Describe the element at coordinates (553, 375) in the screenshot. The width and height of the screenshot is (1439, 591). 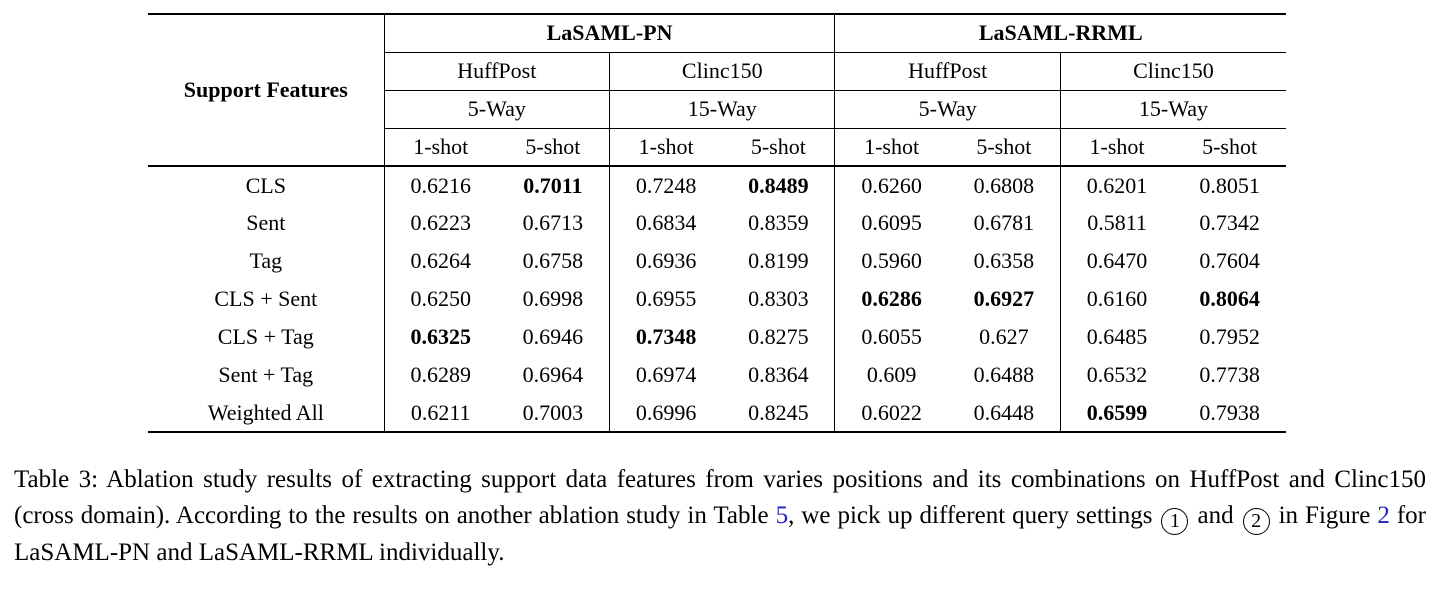
I see `value-cell: 0.6964` at that location.